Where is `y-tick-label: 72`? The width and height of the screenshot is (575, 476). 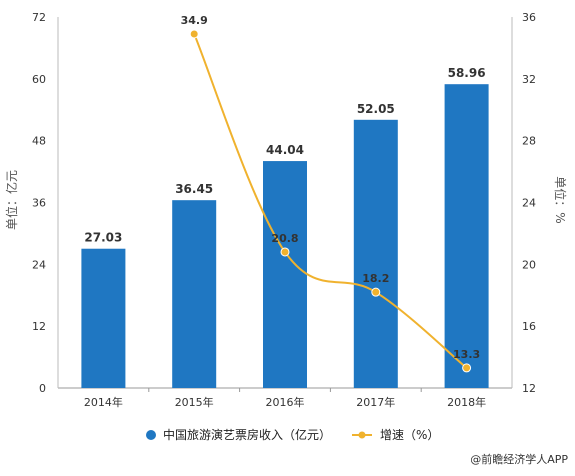 y-tick-label: 72 is located at coordinates (39, 17).